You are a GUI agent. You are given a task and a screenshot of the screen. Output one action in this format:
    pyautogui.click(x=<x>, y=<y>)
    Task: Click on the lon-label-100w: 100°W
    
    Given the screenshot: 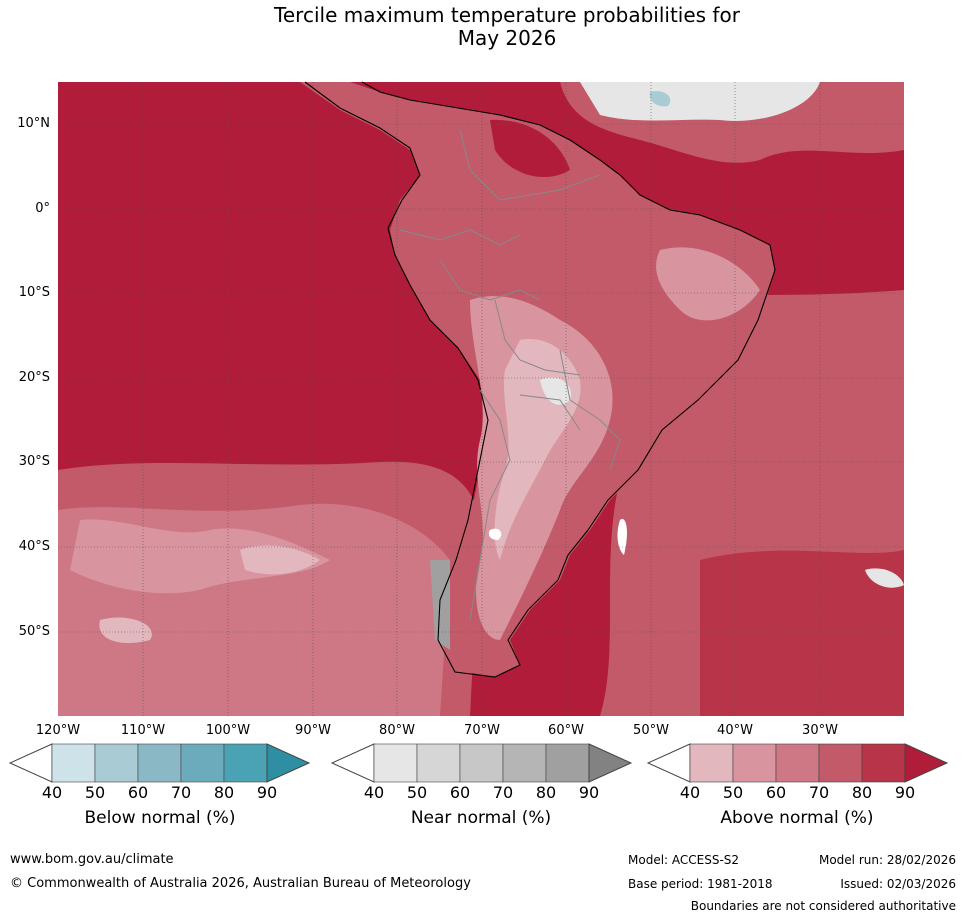 What is the action you would take?
    pyautogui.click(x=228, y=730)
    